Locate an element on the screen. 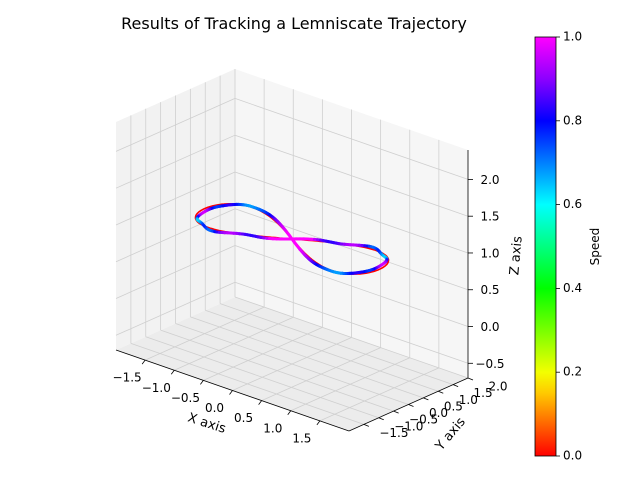 The width and height of the screenshot is (640, 485). colorbar-label: Speed is located at coordinates (595, 247).